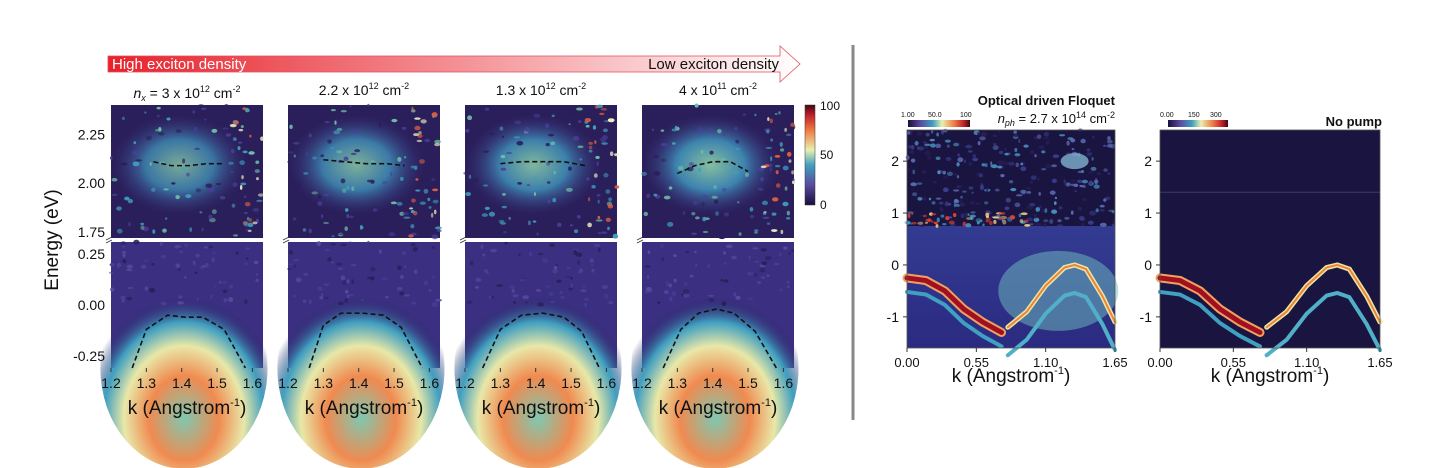 The image size is (1440, 468). I want to click on x-tick-label: 0.55, so click(976, 362).